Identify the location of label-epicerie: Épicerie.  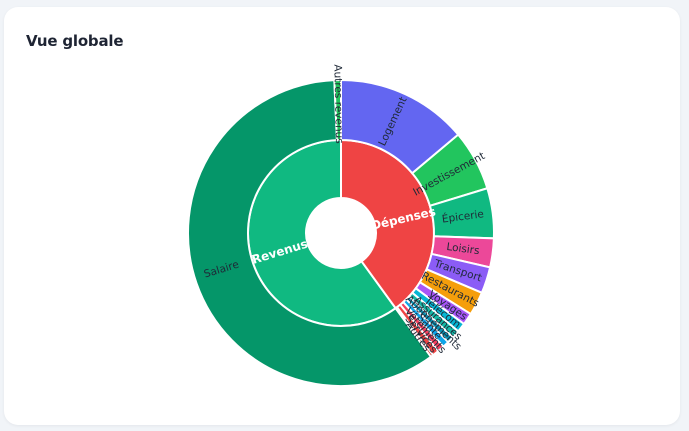
(462, 216).